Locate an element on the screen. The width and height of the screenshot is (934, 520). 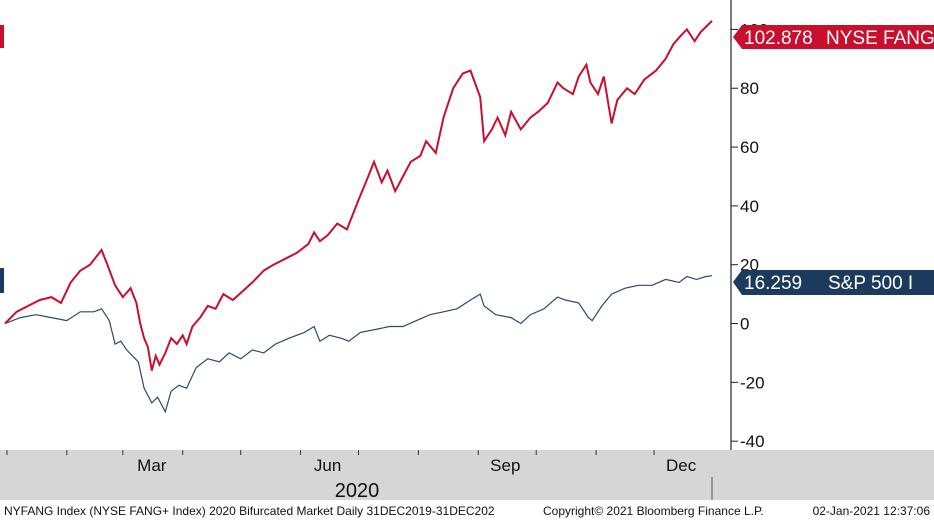
footer-copyright: Copyright© 2021 Bloomberg Finance L.P. is located at coordinates (653, 511).